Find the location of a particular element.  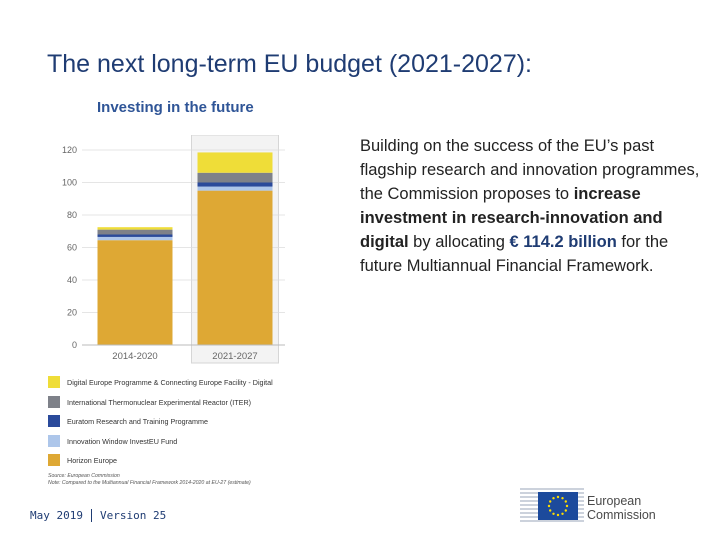

body-text-amount: € 114.2 billion is located at coordinates (563, 242).